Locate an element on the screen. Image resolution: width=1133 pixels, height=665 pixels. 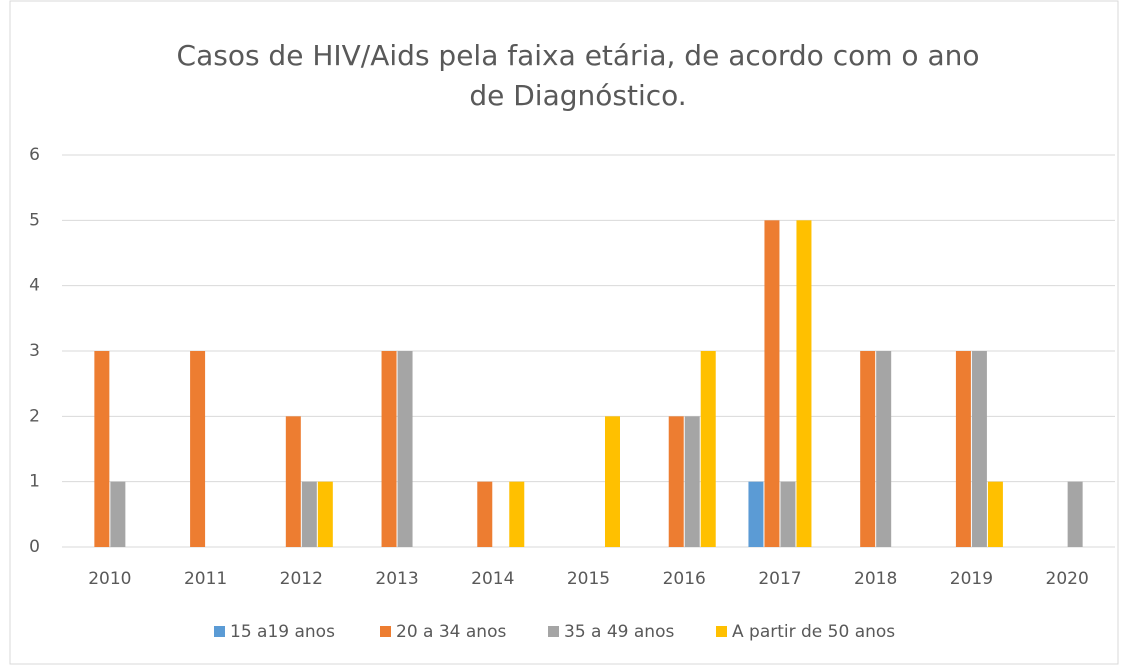
y-tick-label: 6 is located at coordinates (34, 155).